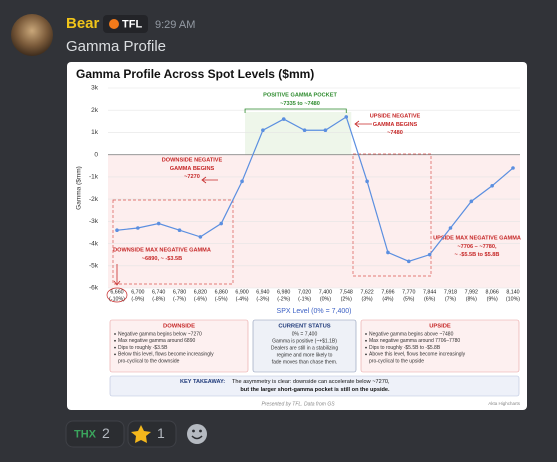  I want to click on x-tick-label: 7,992, so click(471, 292).